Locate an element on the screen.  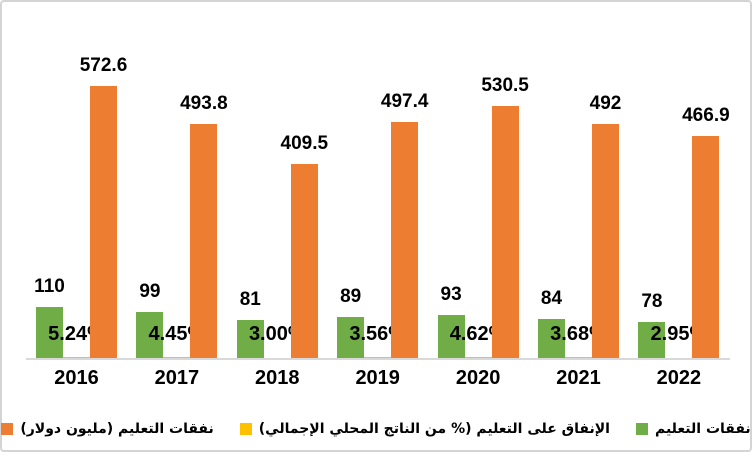
data-label-green-2016: 110 is located at coordinates (49, 286).